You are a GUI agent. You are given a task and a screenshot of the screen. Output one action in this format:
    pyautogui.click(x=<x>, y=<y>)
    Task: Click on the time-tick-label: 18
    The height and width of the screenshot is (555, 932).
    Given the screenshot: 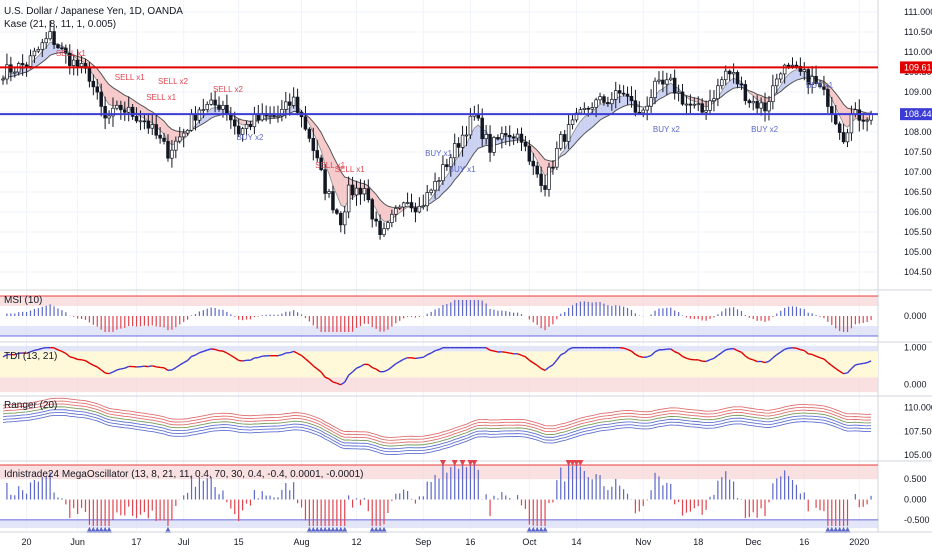 What is the action you would take?
    pyautogui.click(x=698, y=542)
    